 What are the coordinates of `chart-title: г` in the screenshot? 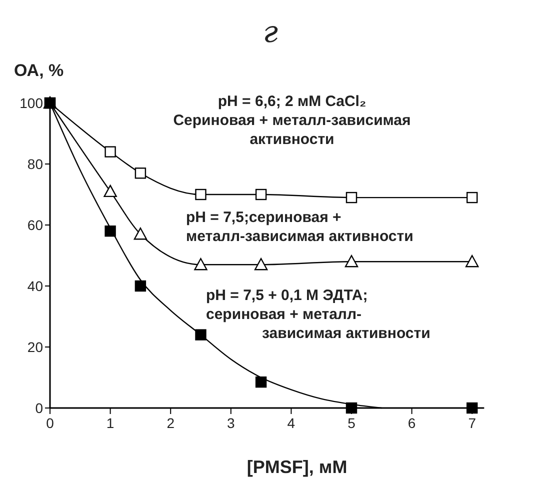 It's located at (270, 32).